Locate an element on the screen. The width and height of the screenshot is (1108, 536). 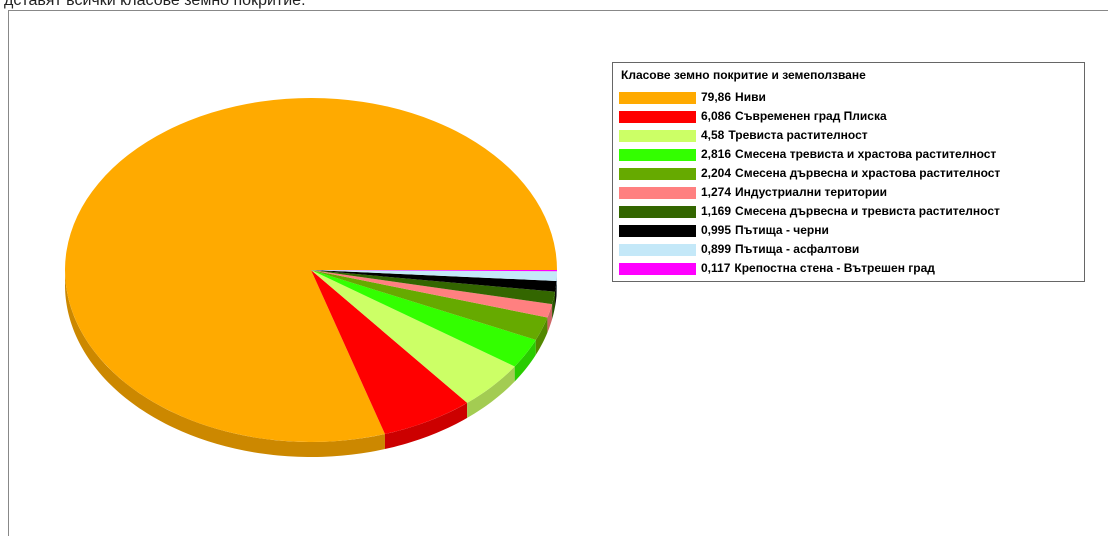
legend-entry: 0,117 Крепостна стена - Вътрешен град is located at coordinates (818, 268).